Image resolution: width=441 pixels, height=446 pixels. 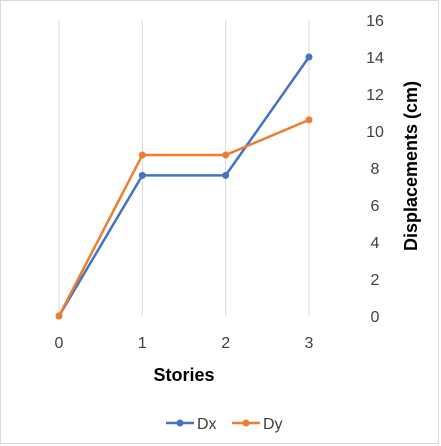 I want to click on legend-label: Dy, so click(x=273, y=424).